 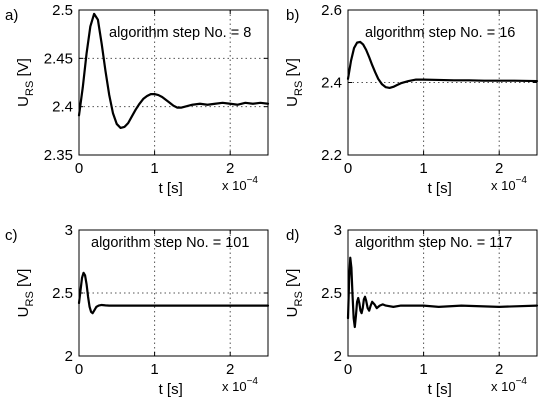 I want to click on y-tick-label: 2.45, so click(x=58, y=58).